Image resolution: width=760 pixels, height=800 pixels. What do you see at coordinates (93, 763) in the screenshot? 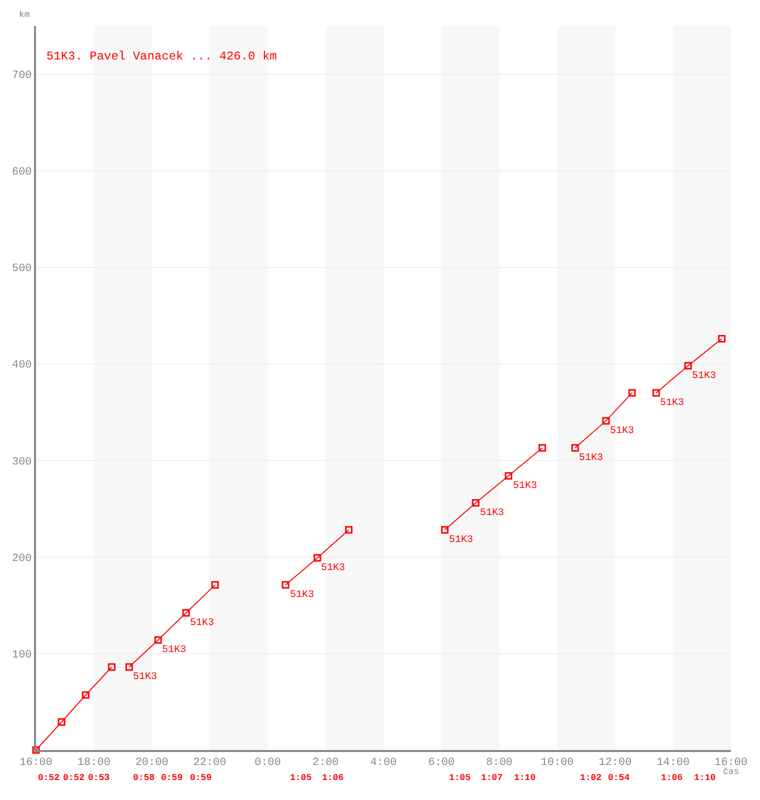
I see `x-tick-label: 18:00` at bounding box center [93, 763].